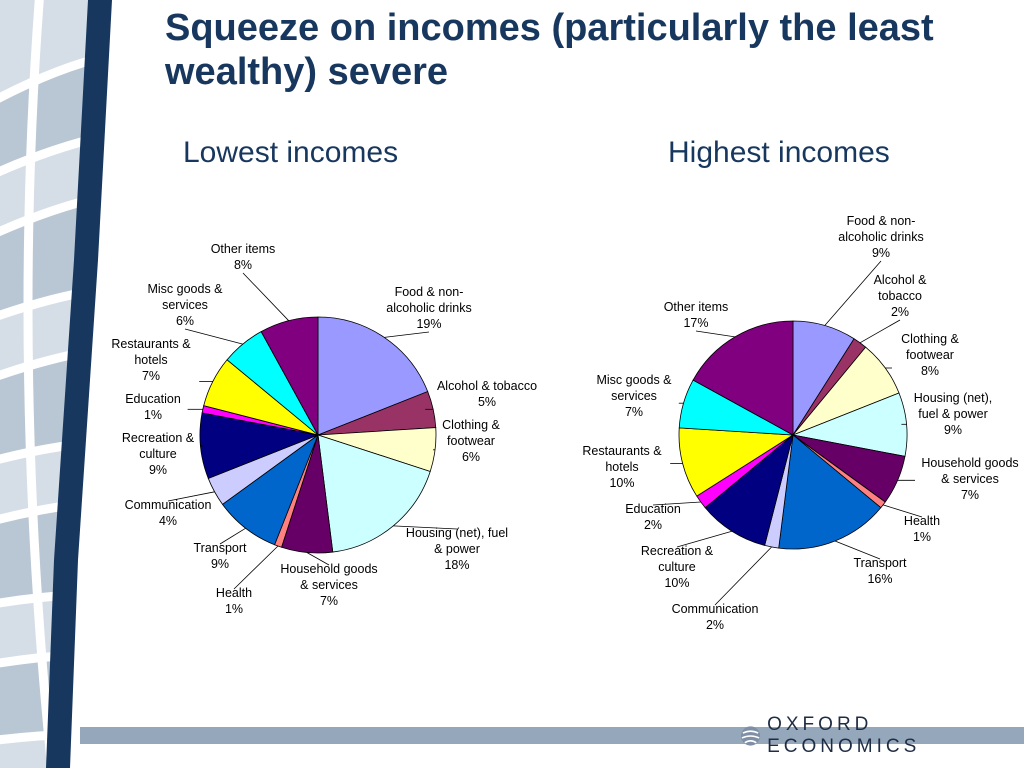 Image resolution: width=1024 pixels, height=768 pixels. I want to click on slice-label-food-non-alcoholic-drinks: Food & non-alcoholic drinks 9%, so click(880, 237).